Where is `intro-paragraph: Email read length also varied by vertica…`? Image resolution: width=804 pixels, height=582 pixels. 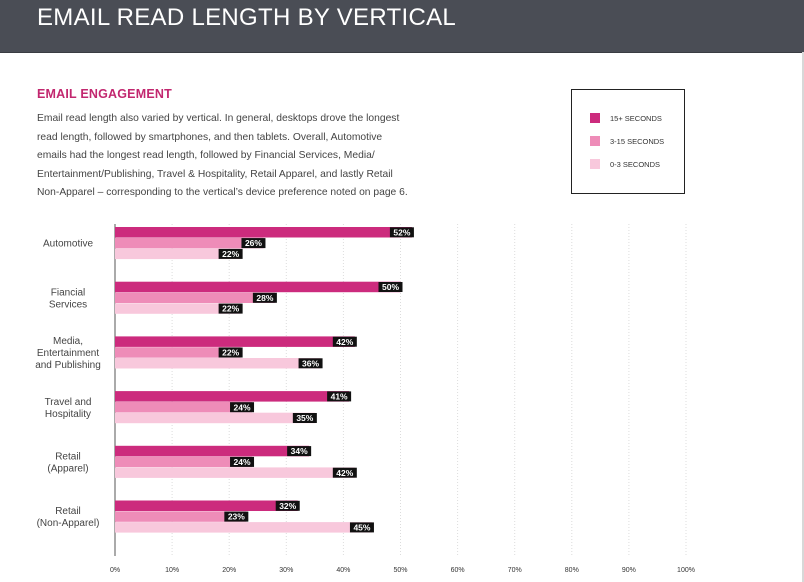
intro-paragraph: Email read length also varied by vertica… is located at coordinates (222, 155).